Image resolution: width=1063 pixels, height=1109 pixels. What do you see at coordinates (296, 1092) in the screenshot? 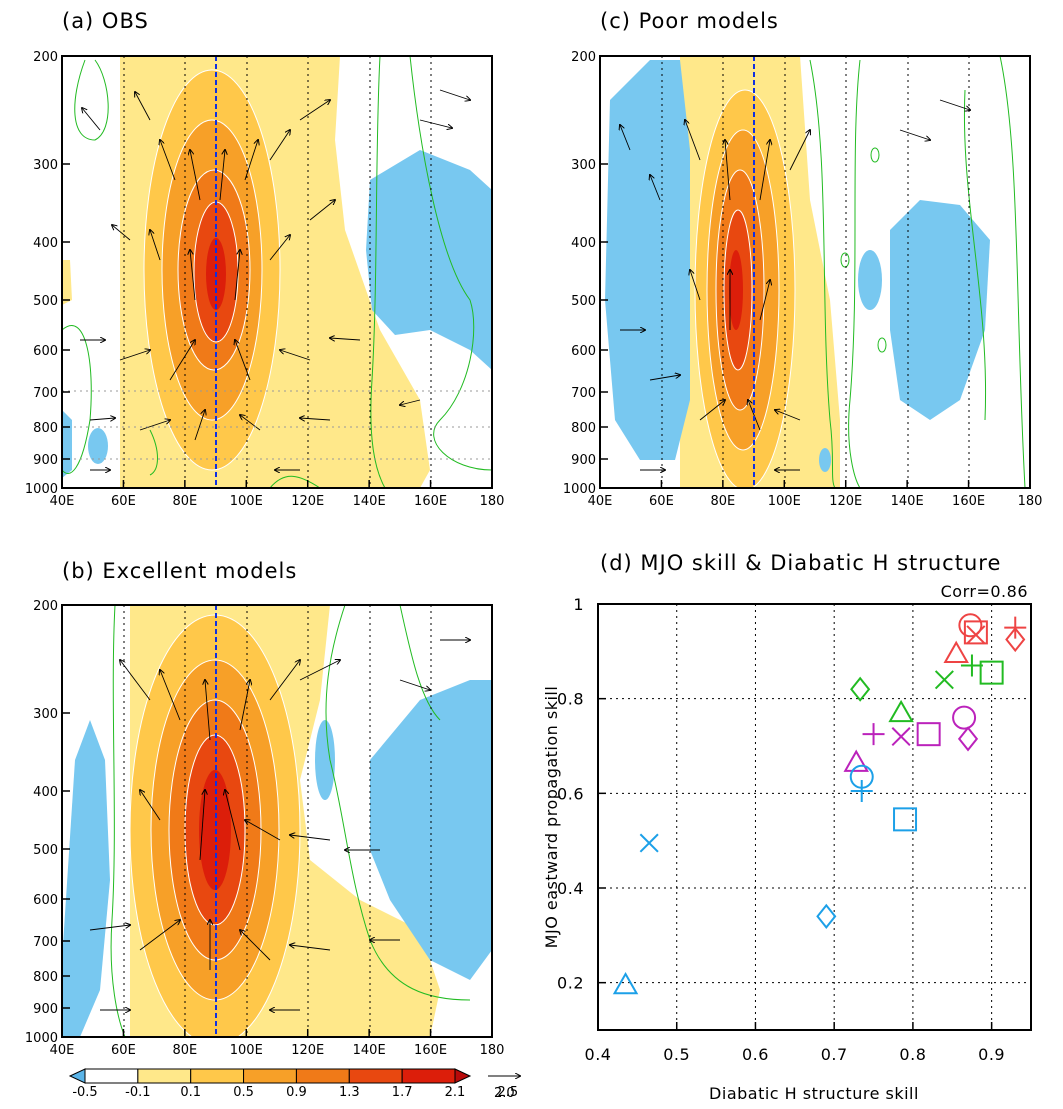
I see `colorbar-label: 0.9` at bounding box center [296, 1092].